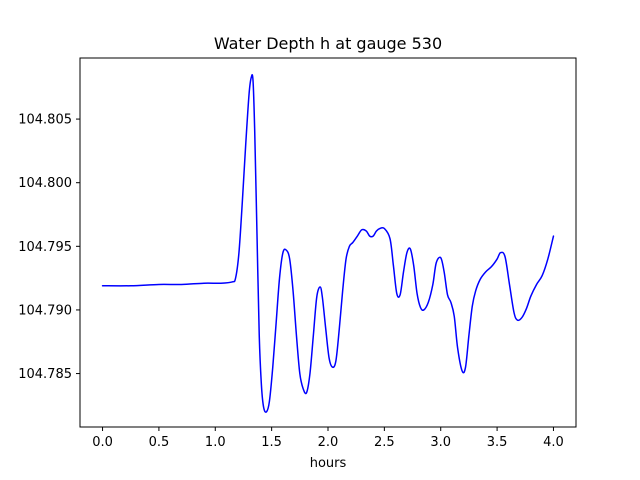  I want to click on x-tick-label: 1.5, so click(271, 442).